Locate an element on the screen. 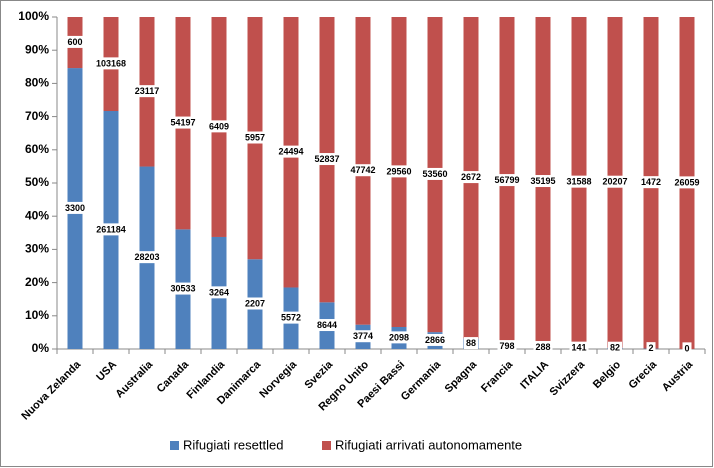 The image size is (714, 468). data-label-group: 56799 is located at coordinates (507, 180).